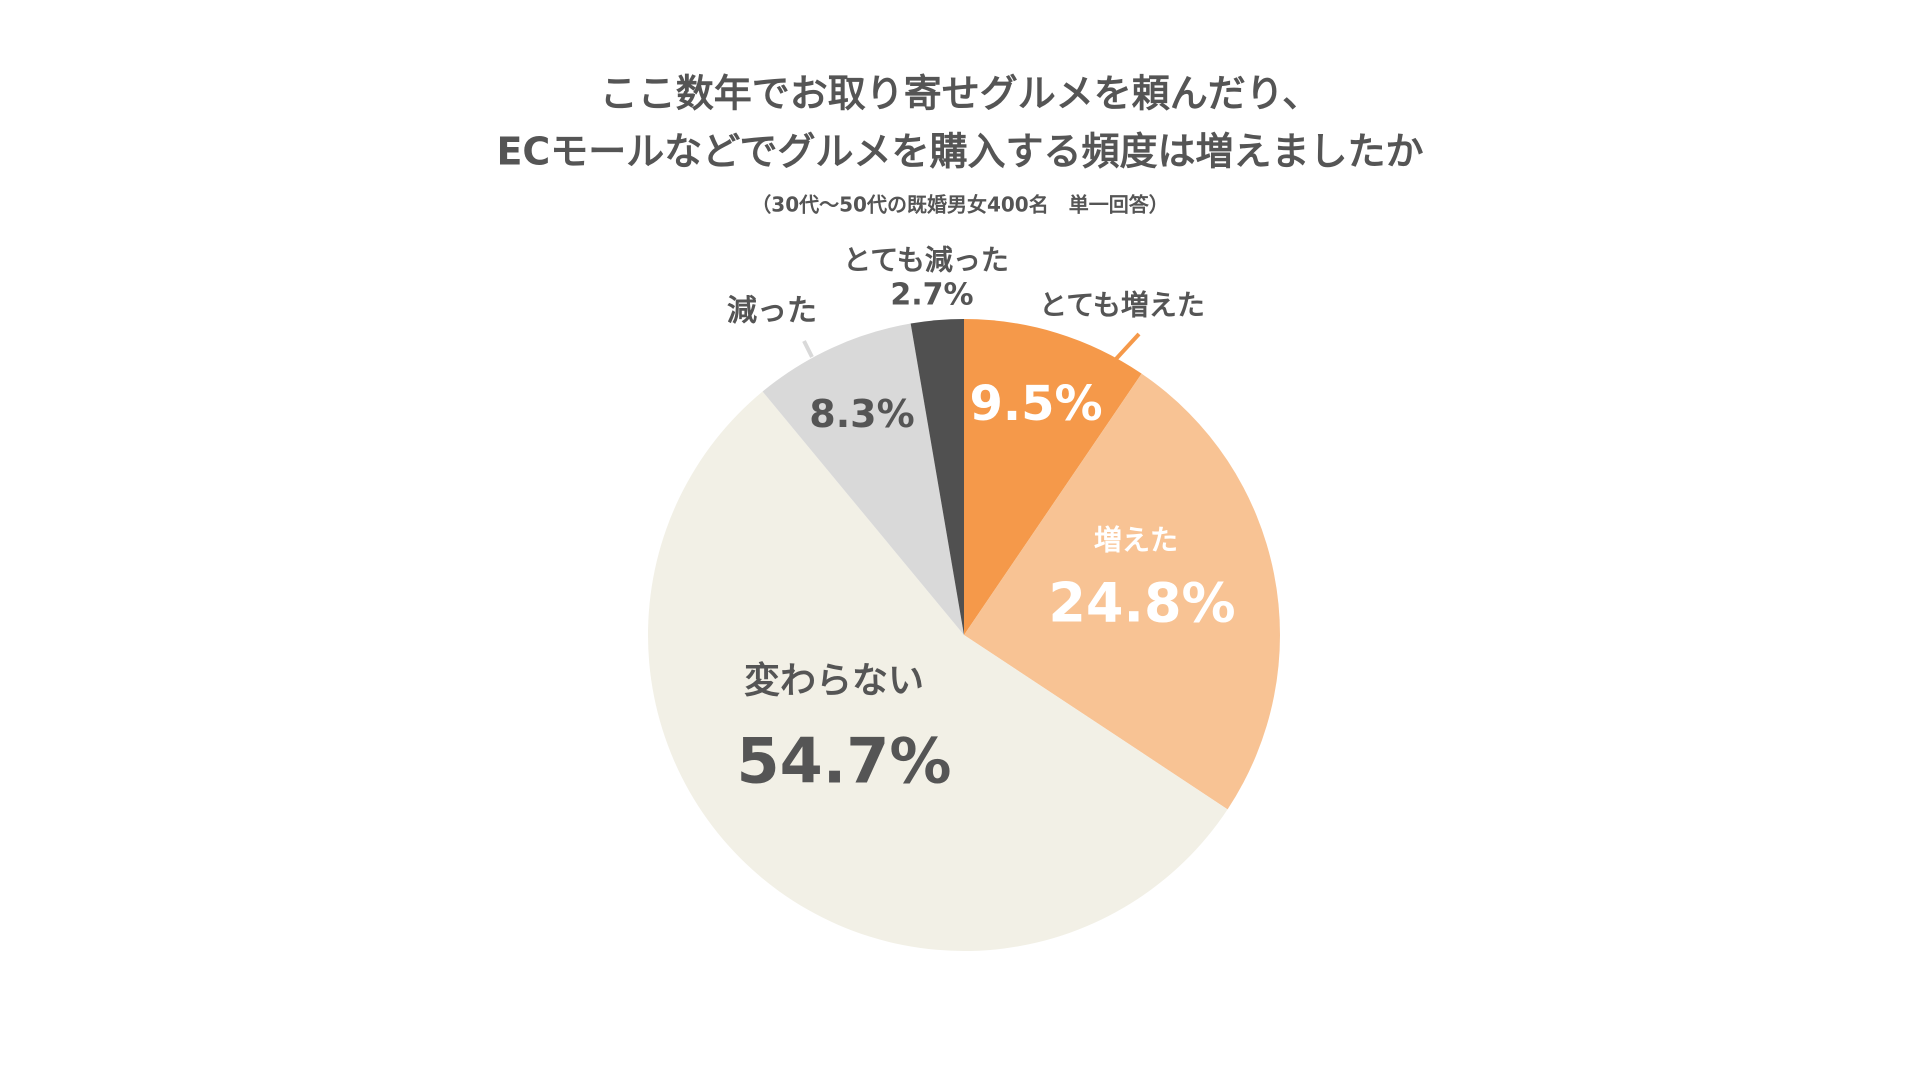 This screenshot has width=1920, height=1080. I want to click on value-increased: 24.8%, so click(1141, 603).